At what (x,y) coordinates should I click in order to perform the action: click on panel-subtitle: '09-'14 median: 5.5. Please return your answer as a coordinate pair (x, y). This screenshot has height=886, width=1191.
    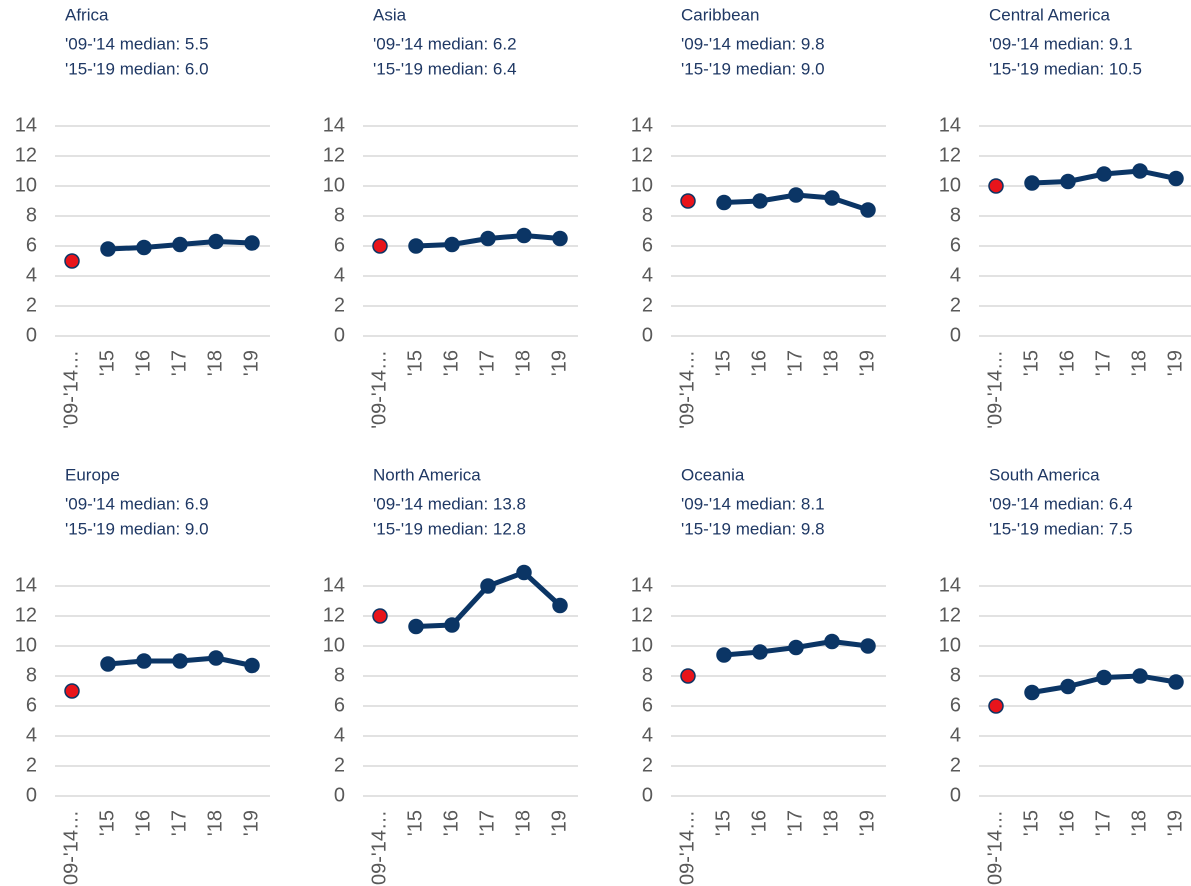
    Looking at the image, I should click on (137, 43).